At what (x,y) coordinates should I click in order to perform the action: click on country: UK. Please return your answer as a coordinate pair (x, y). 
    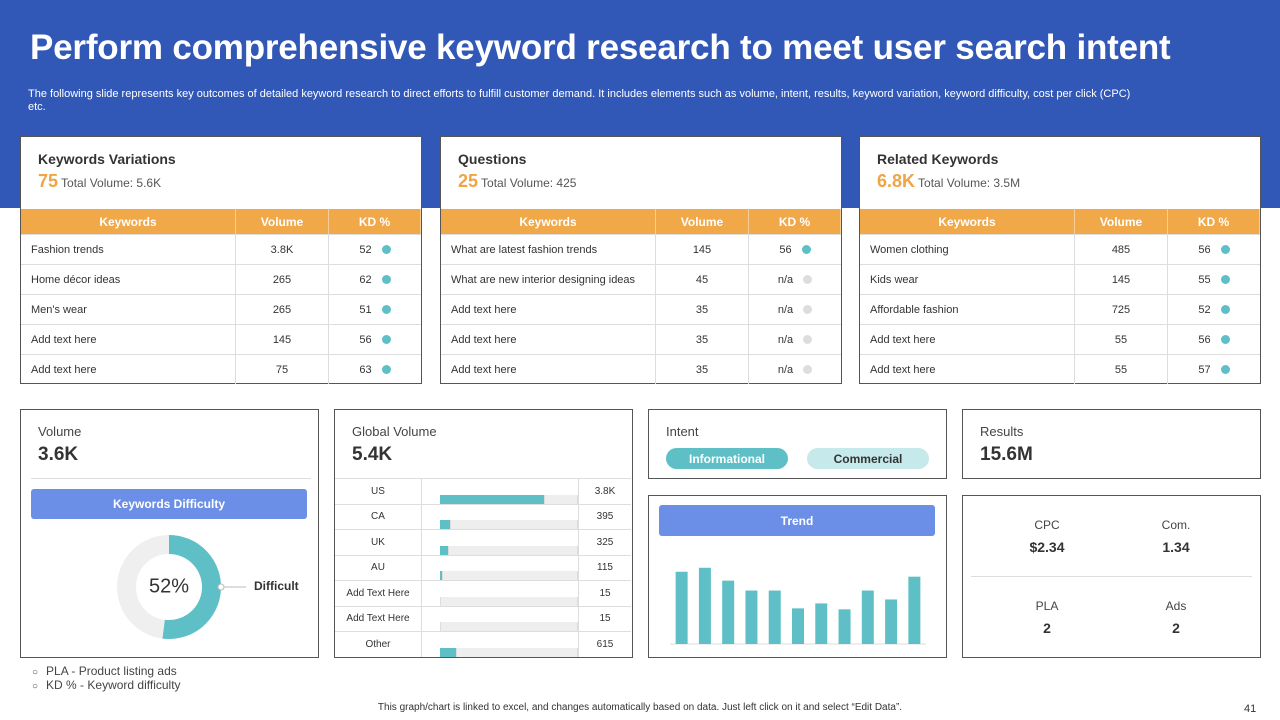
    Looking at the image, I should click on (378, 542).